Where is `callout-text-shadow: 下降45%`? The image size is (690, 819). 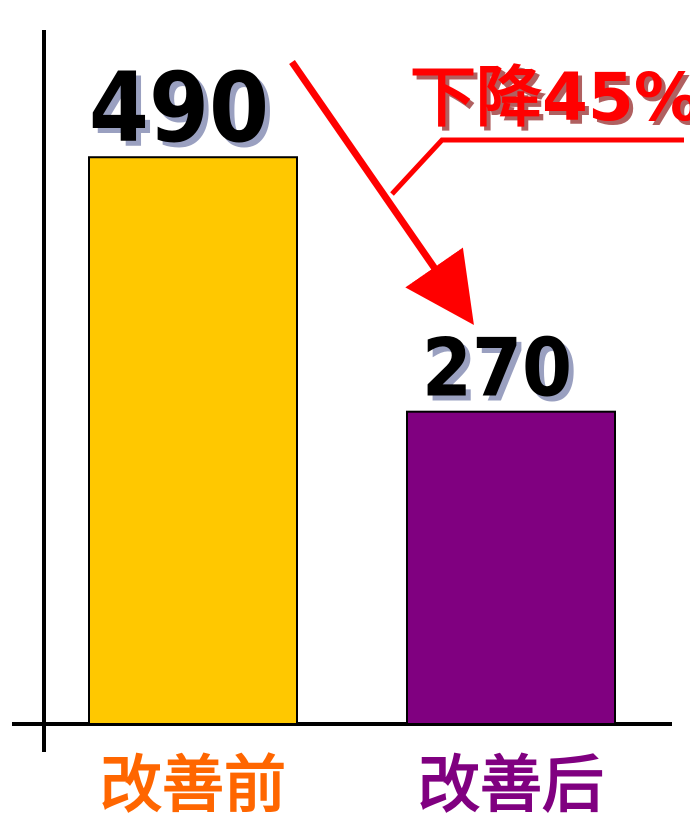
callout-text-shadow: 下降45% is located at coordinates (552, 101).